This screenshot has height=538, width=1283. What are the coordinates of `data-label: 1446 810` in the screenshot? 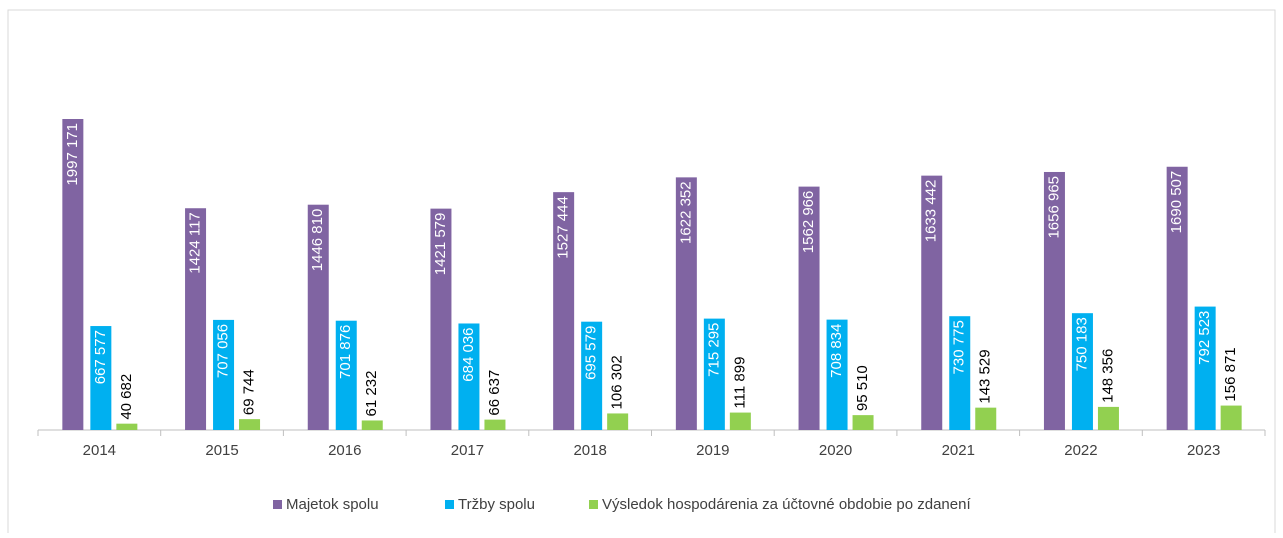 It's located at (317, 240).